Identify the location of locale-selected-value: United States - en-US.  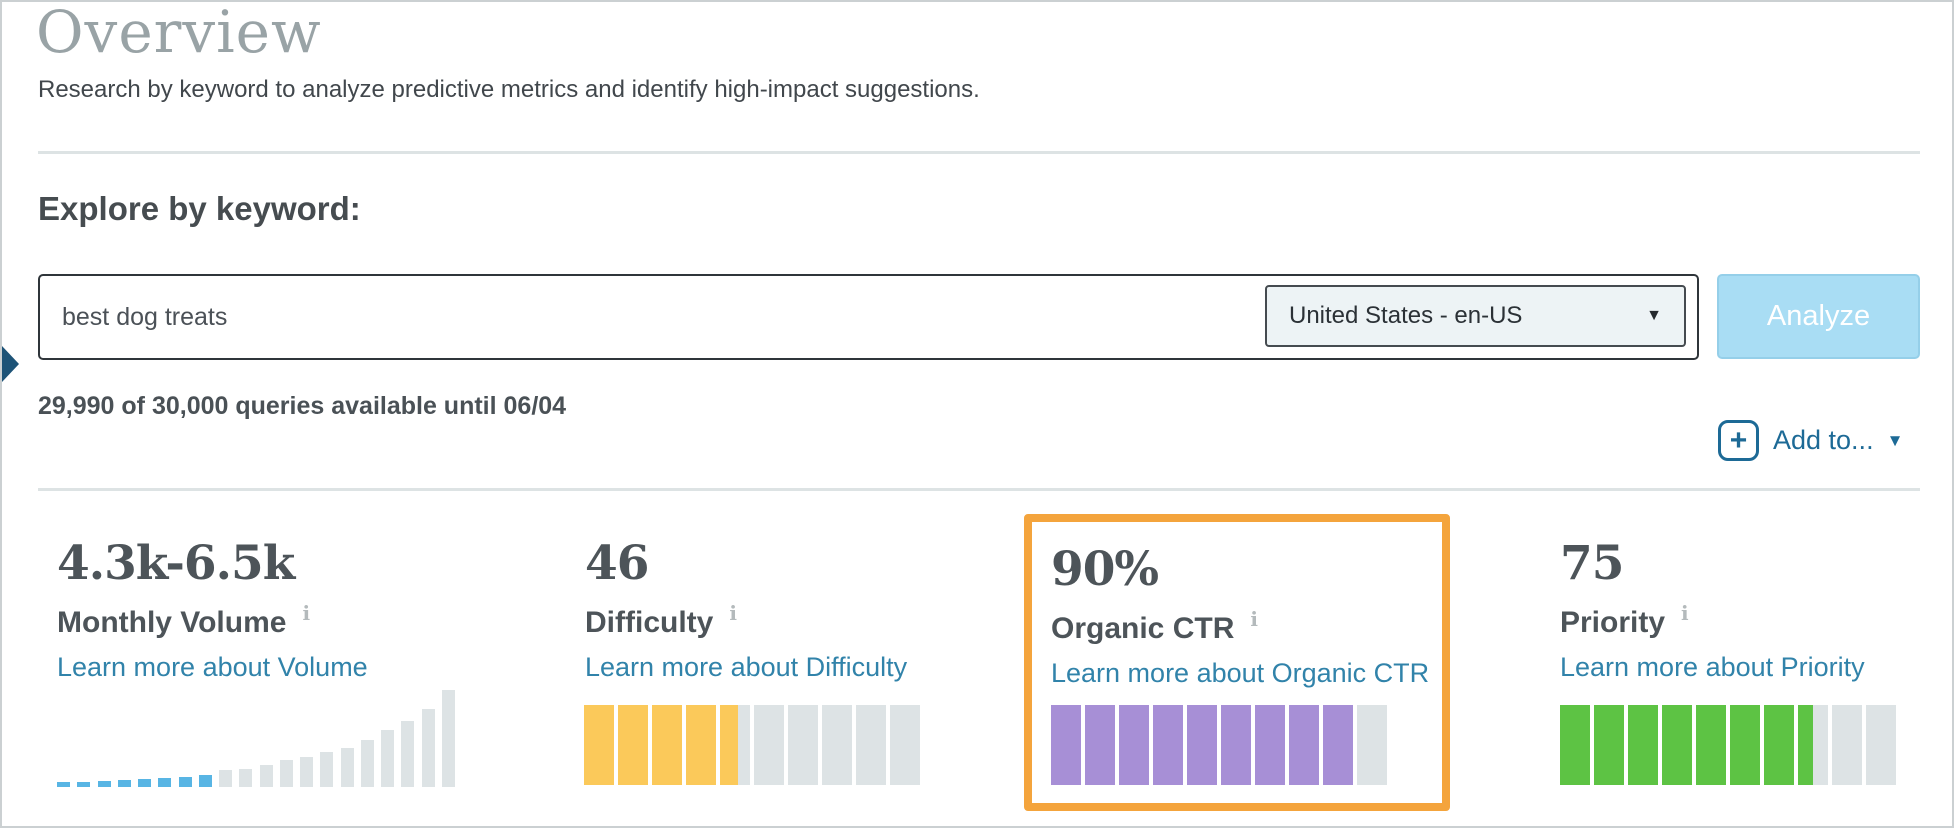
(1406, 315).